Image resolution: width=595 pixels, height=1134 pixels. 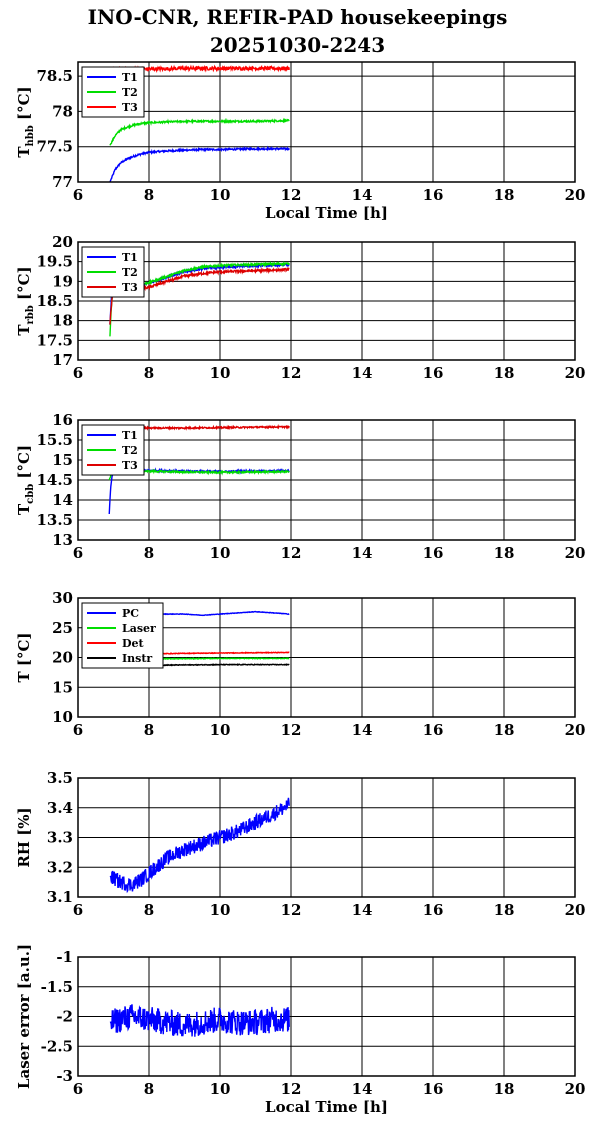 I want to click on y-tick-label: 3.5, so click(x=60, y=778).